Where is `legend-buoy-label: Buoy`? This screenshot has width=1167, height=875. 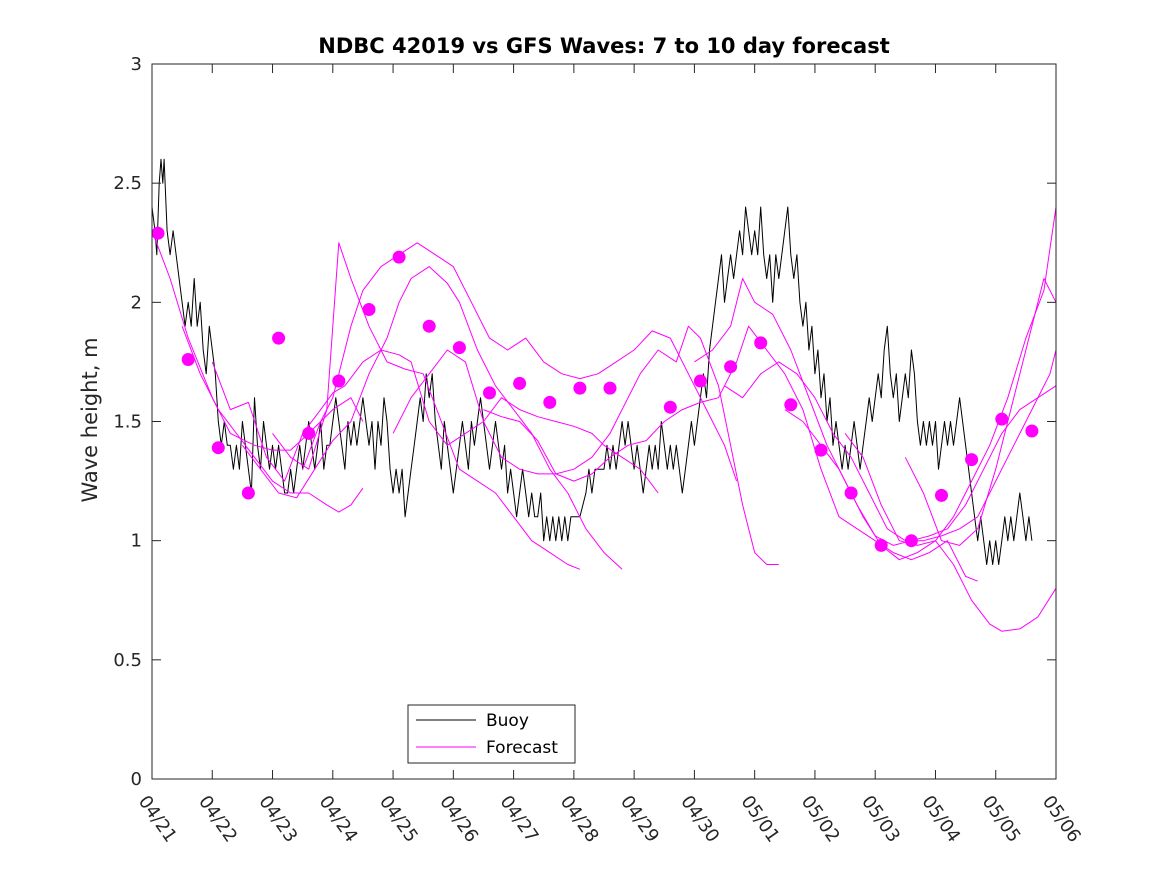 legend-buoy-label: Buoy is located at coordinates (507, 721).